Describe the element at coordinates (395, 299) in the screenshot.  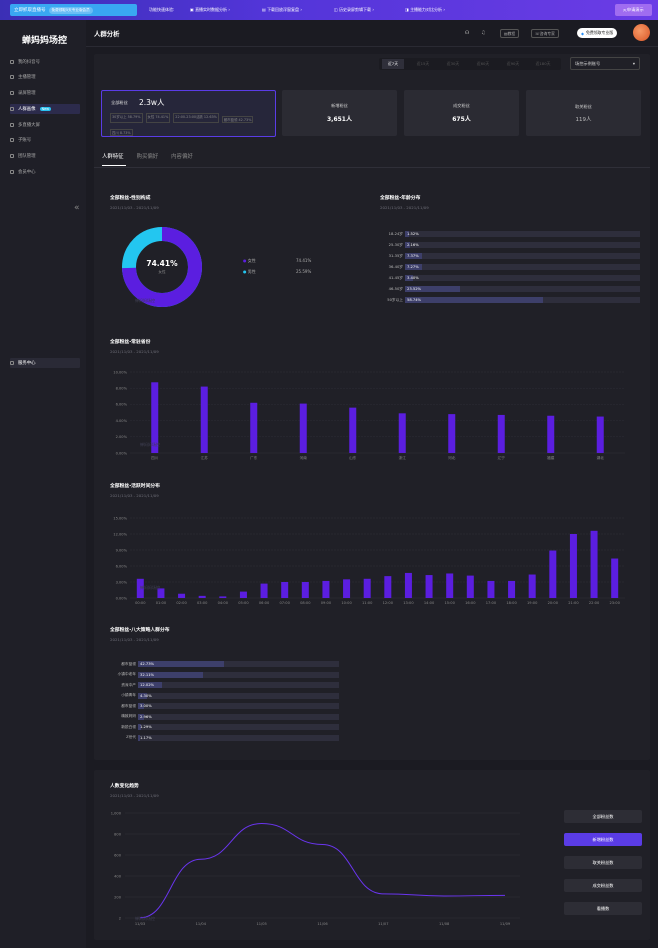
I see `age-bar-label: 50岁以上` at that location.